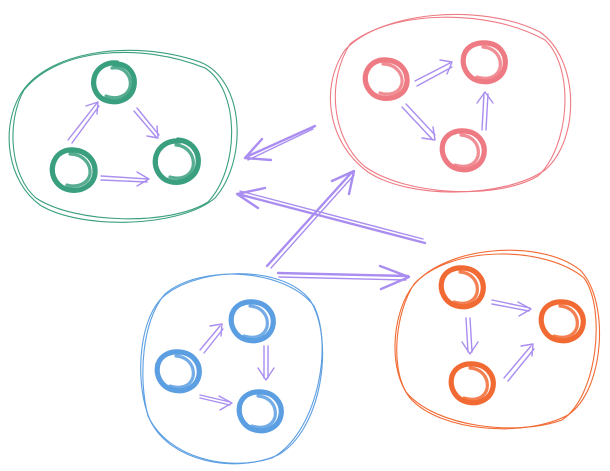 This screenshot has width=610, height=471. What do you see at coordinates (260, 411) in the screenshot?
I see `blue-node-bottom` at bounding box center [260, 411].